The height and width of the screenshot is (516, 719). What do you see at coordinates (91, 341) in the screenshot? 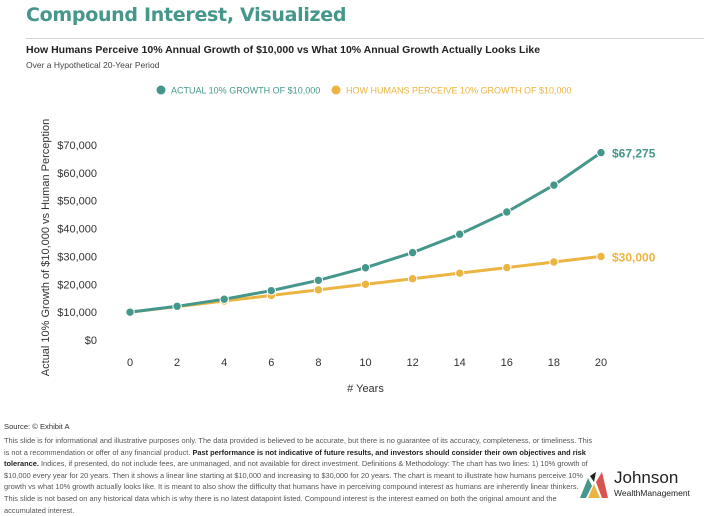
I see `y-tick-label: $0` at bounding box center [91, 341].